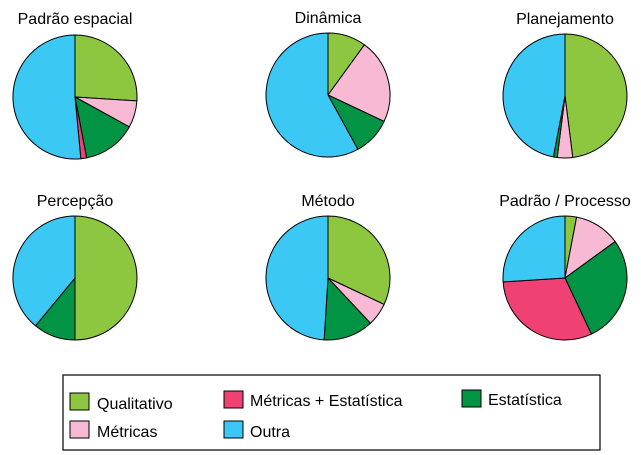 The width and height of the screenshot is (641, 455). Describe the element at coordinates (79, 401) in the screenshot. I see `legend-swatch-qualitativo` at that location.